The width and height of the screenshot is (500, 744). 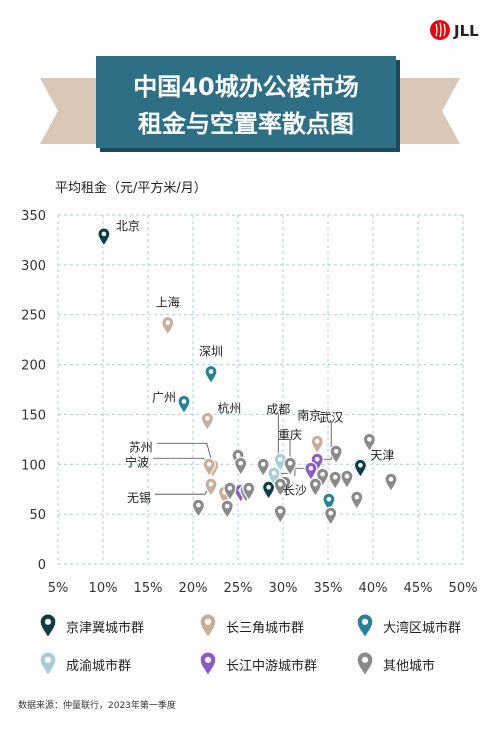 I want to click on legend-item: 大湾区城市群, so click(x=408, y=626).